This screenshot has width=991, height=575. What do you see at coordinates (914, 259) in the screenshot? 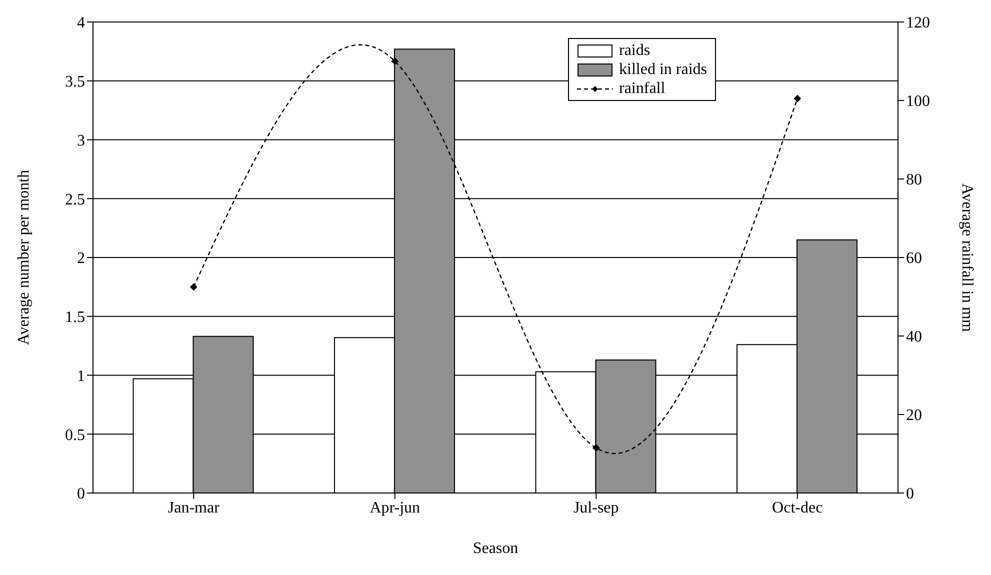
I see `y2-tick-label: 60` at bounding box center [914, 259].